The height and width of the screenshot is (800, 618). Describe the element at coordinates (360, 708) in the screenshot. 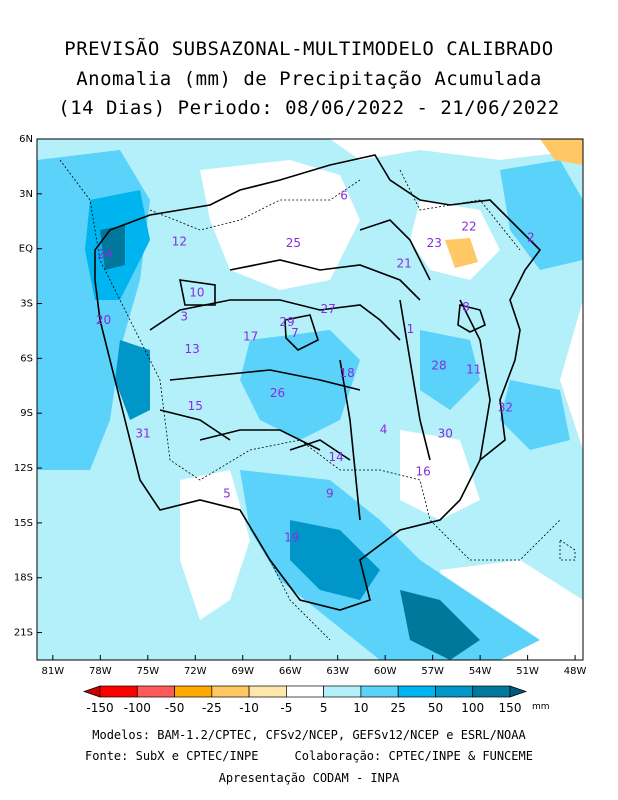

I see `colorbar-label: 10` at that location.